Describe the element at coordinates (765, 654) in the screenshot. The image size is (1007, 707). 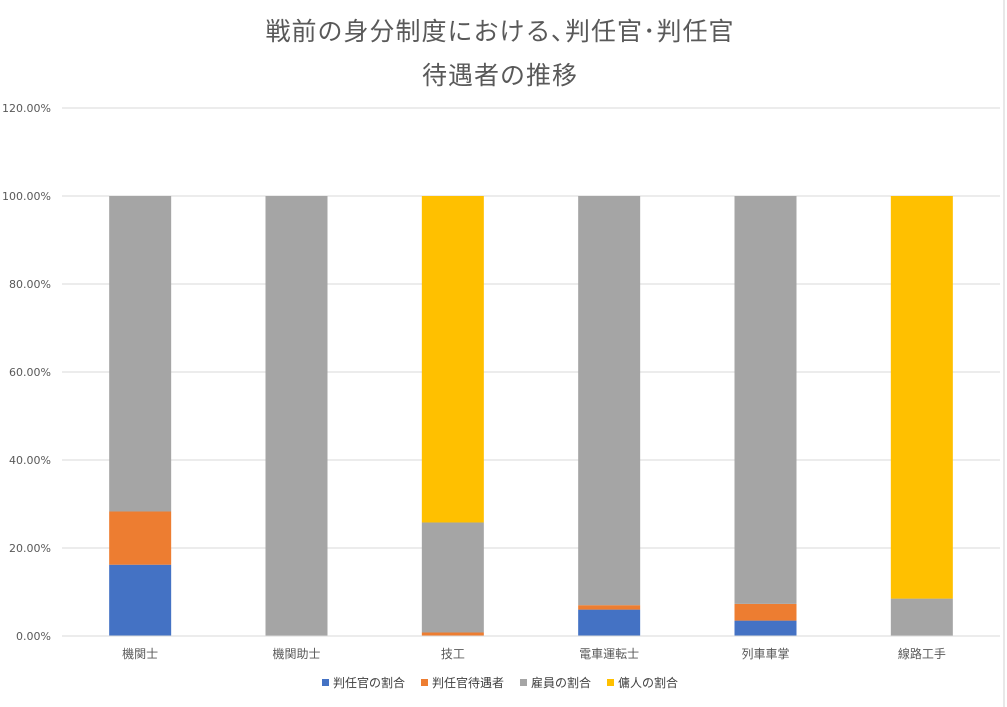
I see `x-tick-label: 列車車掌` at that location.